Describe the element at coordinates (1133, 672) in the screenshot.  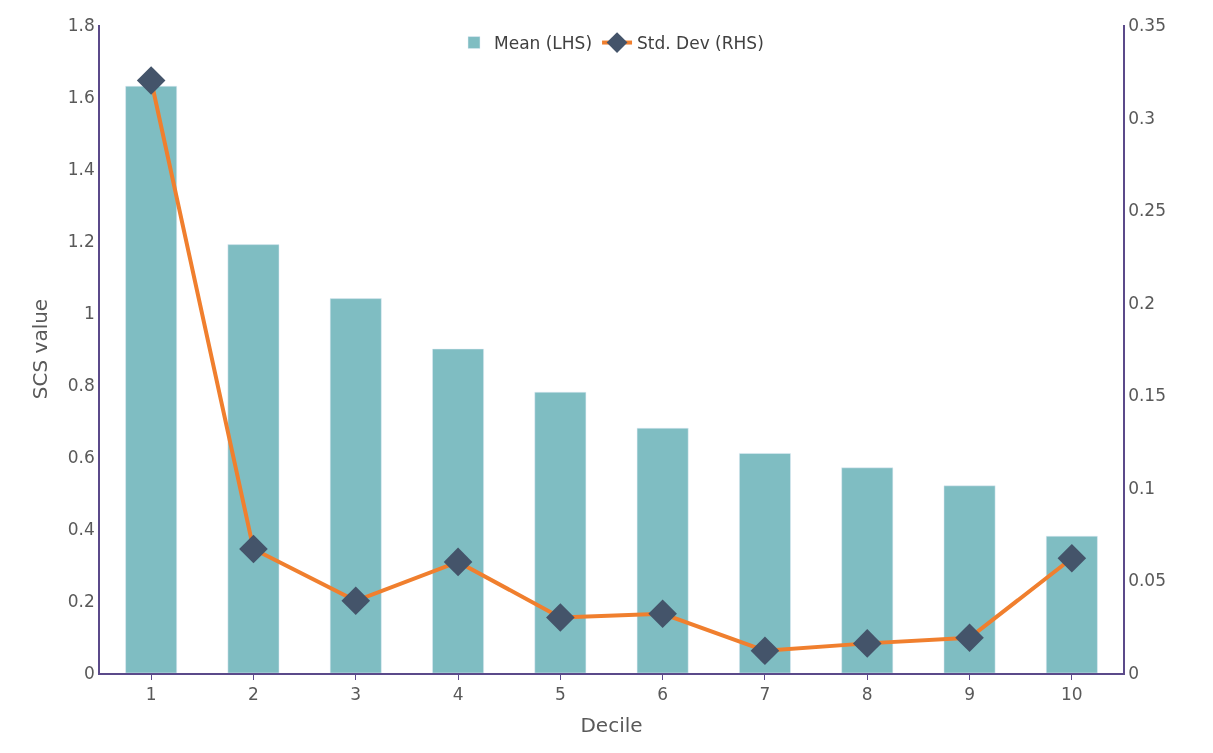
I see `y2-tick-label: 0` at that location.